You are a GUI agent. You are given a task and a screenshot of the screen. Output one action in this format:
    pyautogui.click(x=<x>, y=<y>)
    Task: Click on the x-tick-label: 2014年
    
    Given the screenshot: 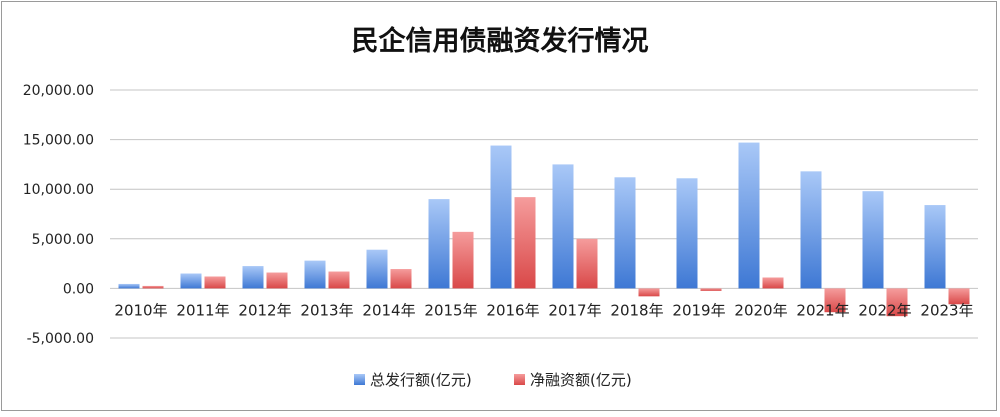 What is the action you would take?
    pyautogui.click(x=388, y=310)
    